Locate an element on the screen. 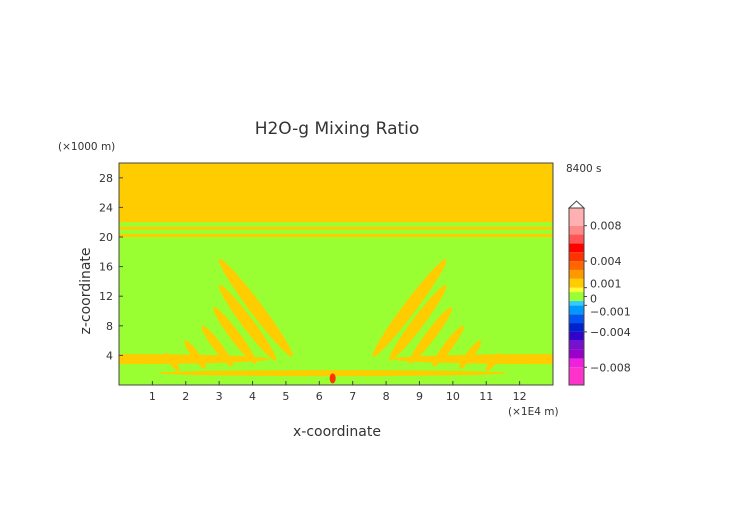  x-tick-label: 10 is located at coordinates (453, 396).